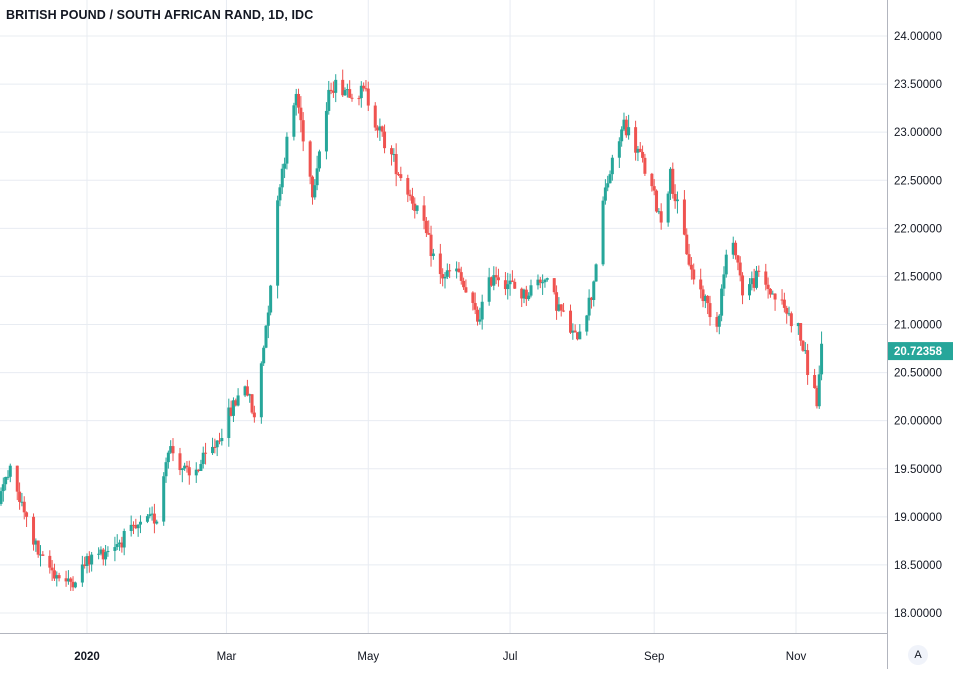 This screenshot has width=953, height=674. What do you see at coordinates (920, 351) in the screenshot?
I see `last-price-label: 20.72358` at bounding box center [920, 351].